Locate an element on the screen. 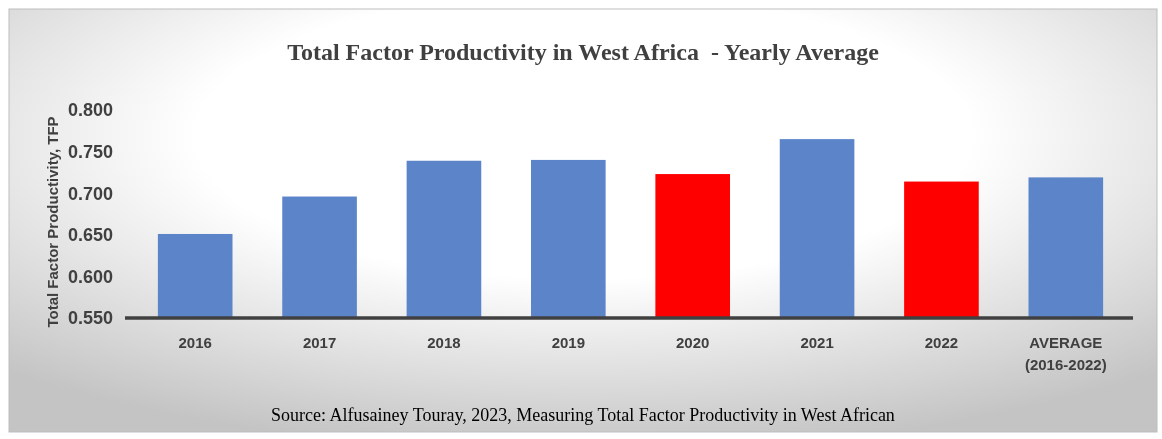  y-axis-title: Total Factor Productivity, TFP is located at coordinates (52, 222).